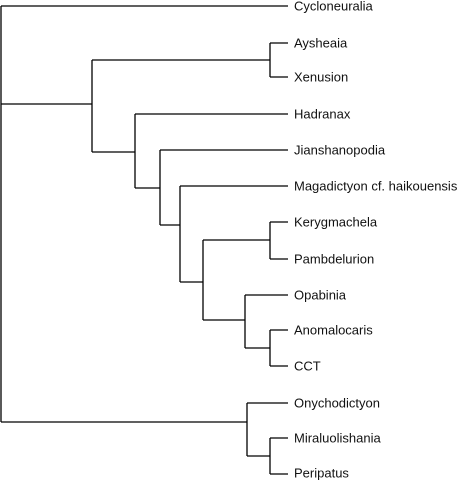 The image size is (474, 481). What do you see at coordinates (340, 149) in the screenshot?
I see `leaf-label: Jianshanopodia` at bounding box center [340, 149].